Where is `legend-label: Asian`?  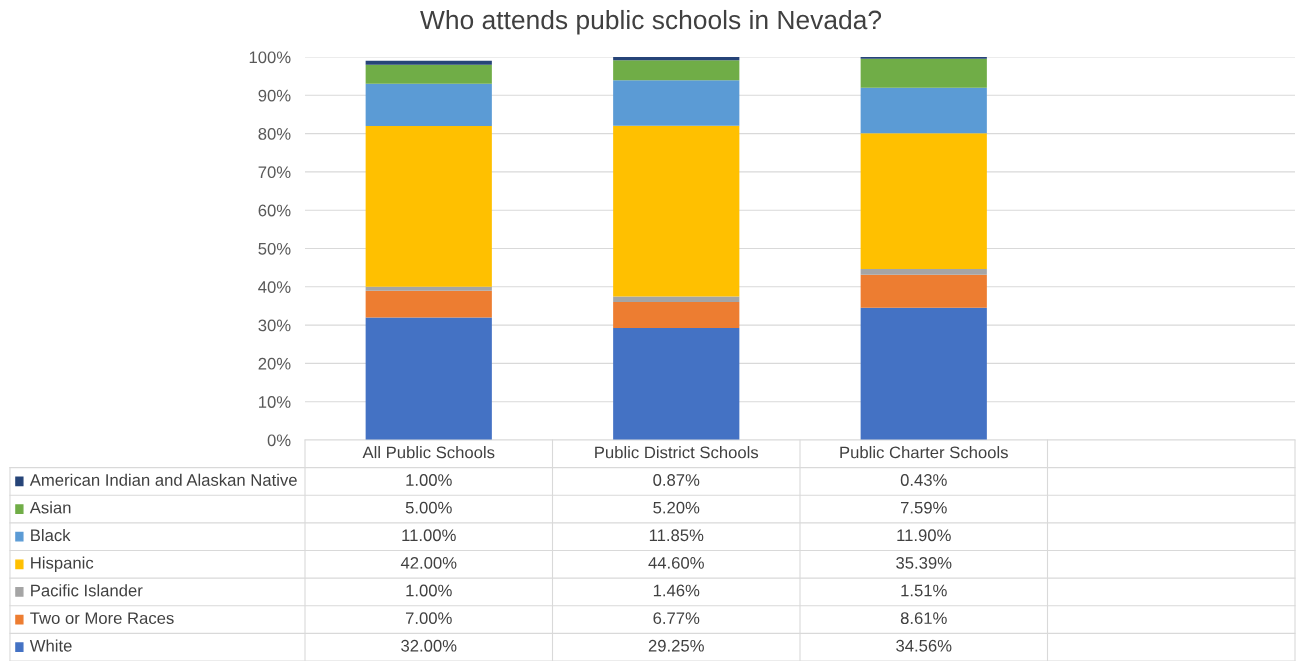 legend-label: Asian is located at coordinates (50, 507).